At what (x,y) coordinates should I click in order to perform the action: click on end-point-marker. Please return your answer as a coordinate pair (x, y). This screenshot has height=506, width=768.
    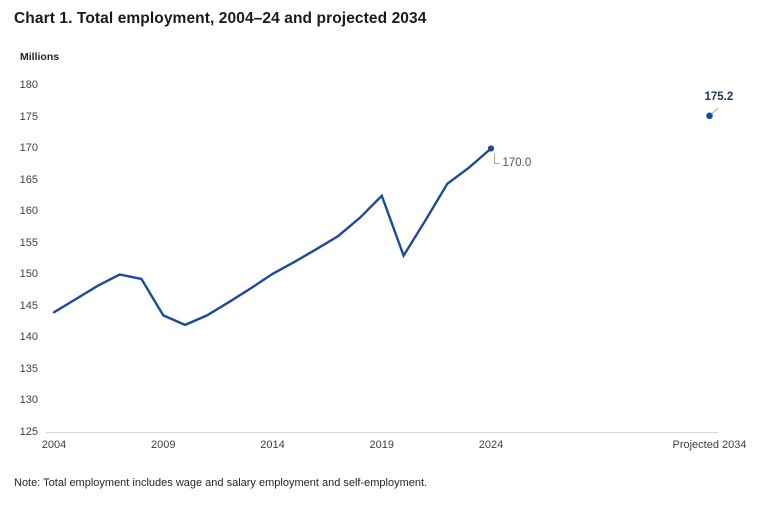
    Looking at the image, I should click on (491, 148).